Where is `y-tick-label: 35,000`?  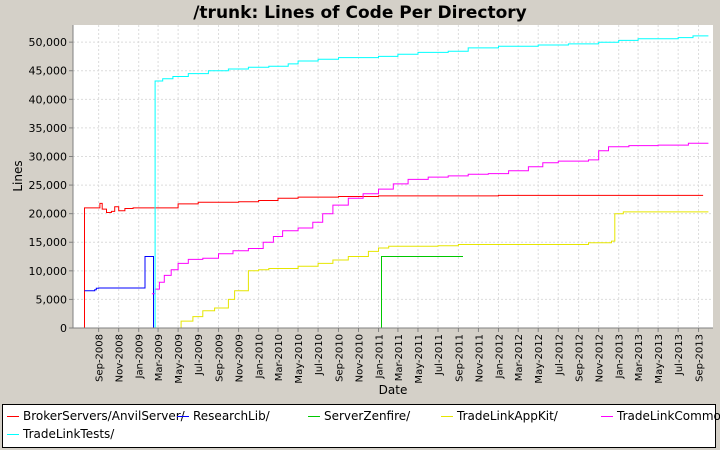
y-tick-label: 35,000 is located at coordinates (48, 128).